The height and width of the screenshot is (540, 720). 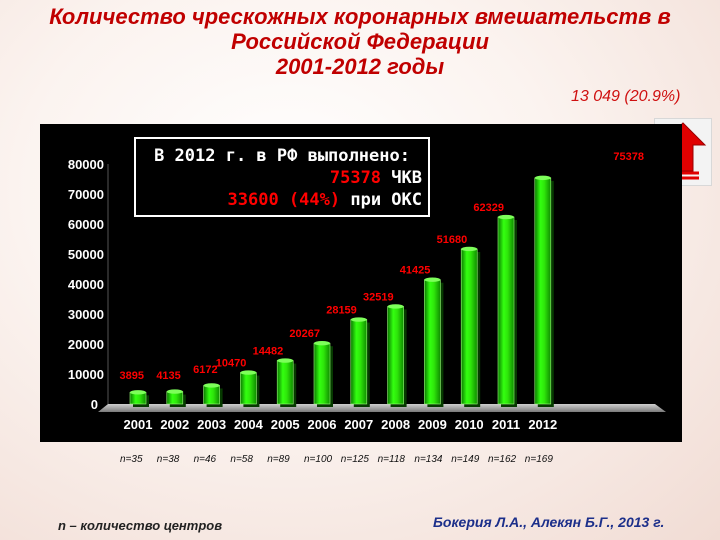 What do you see at coordinates (86, 254) in the screenshot?
I see `y-tick-label: 50000` at bounding box center [86, 254].